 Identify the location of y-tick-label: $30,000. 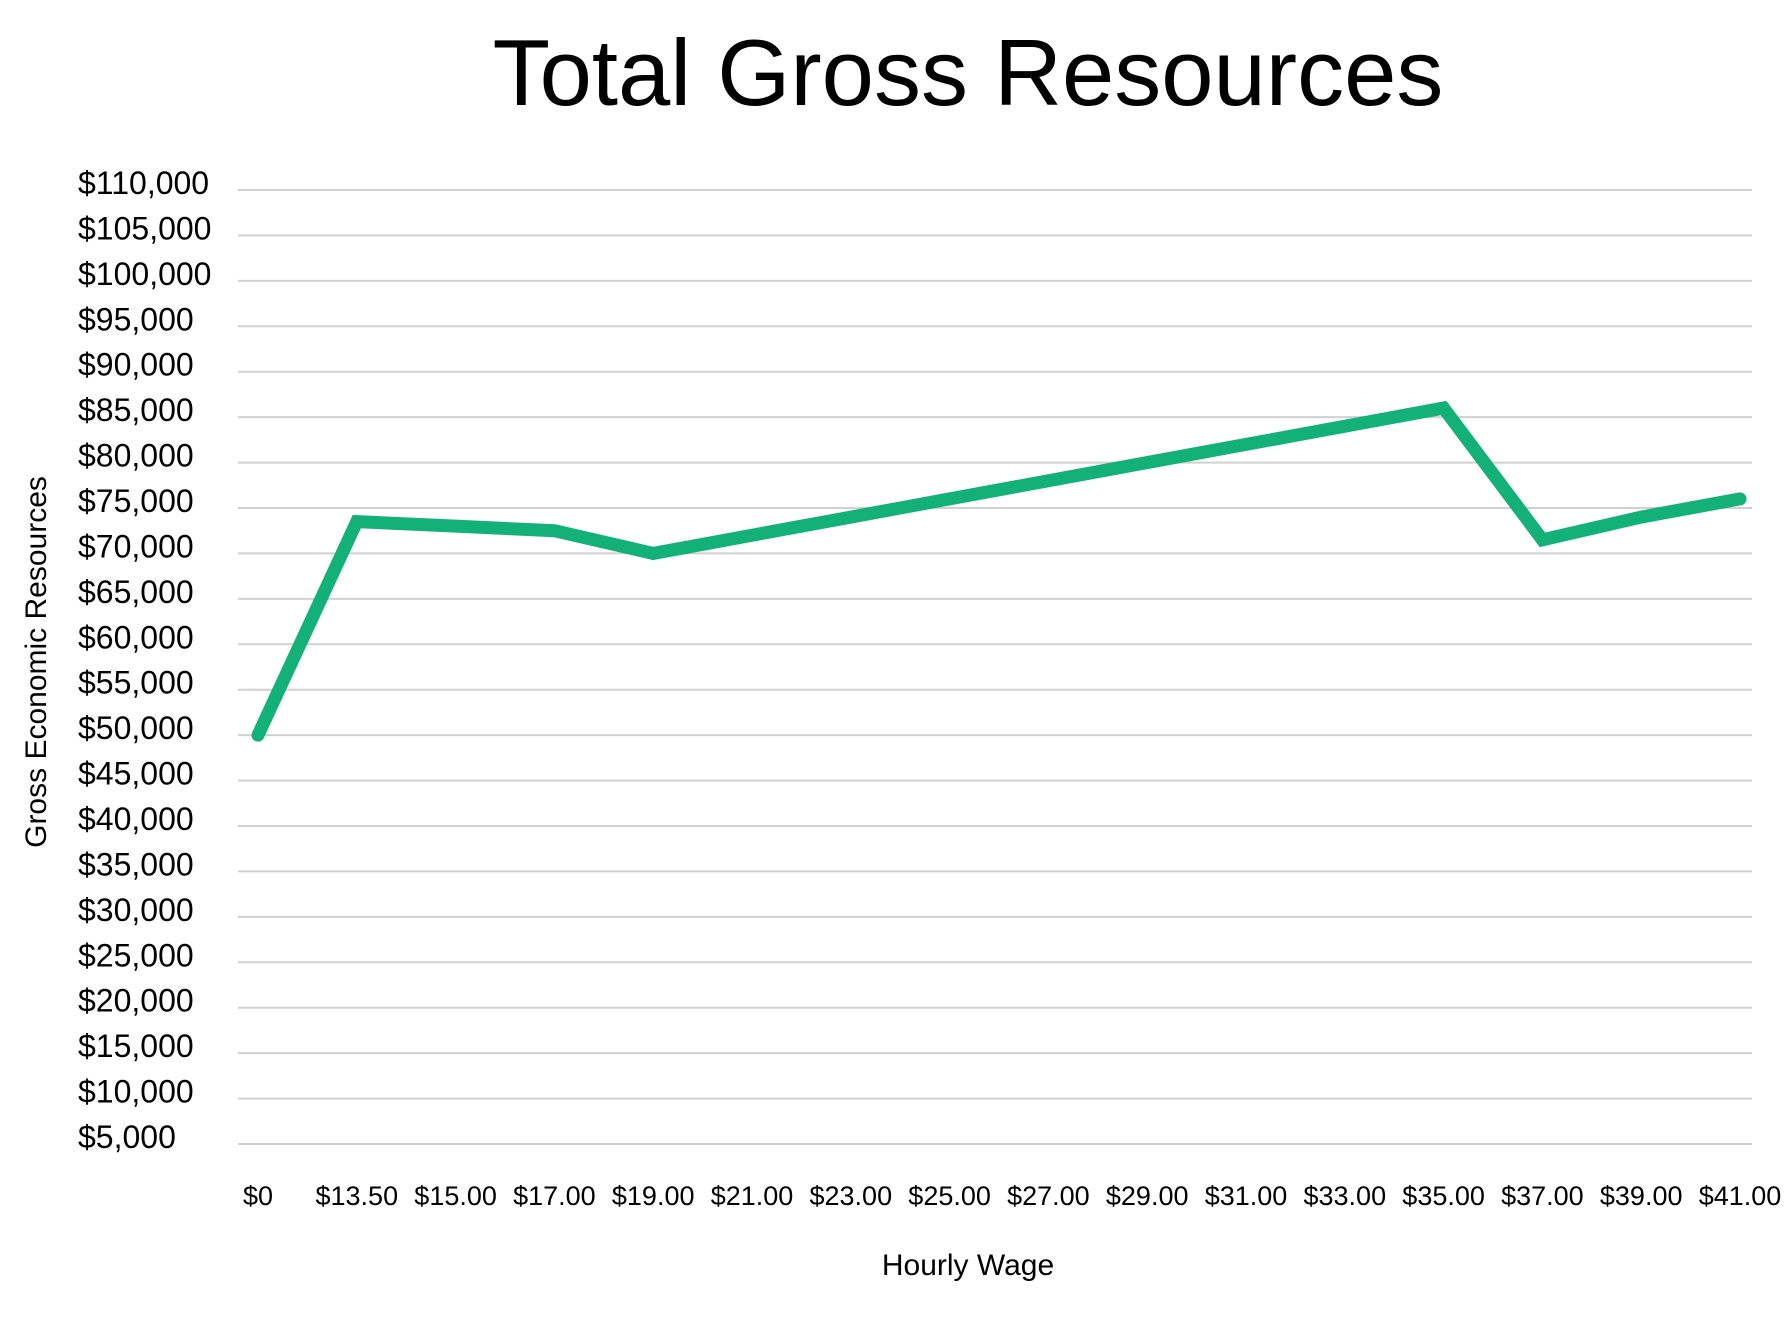
(136, 910).